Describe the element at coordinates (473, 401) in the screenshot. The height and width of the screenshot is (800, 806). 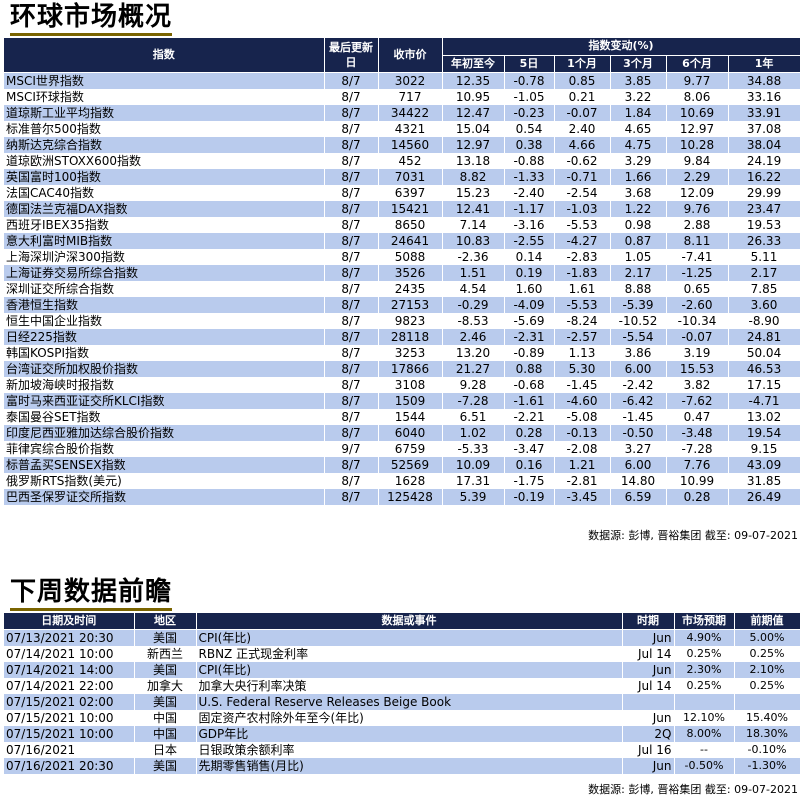
I see `ytd-cell: -7.28` at that location.